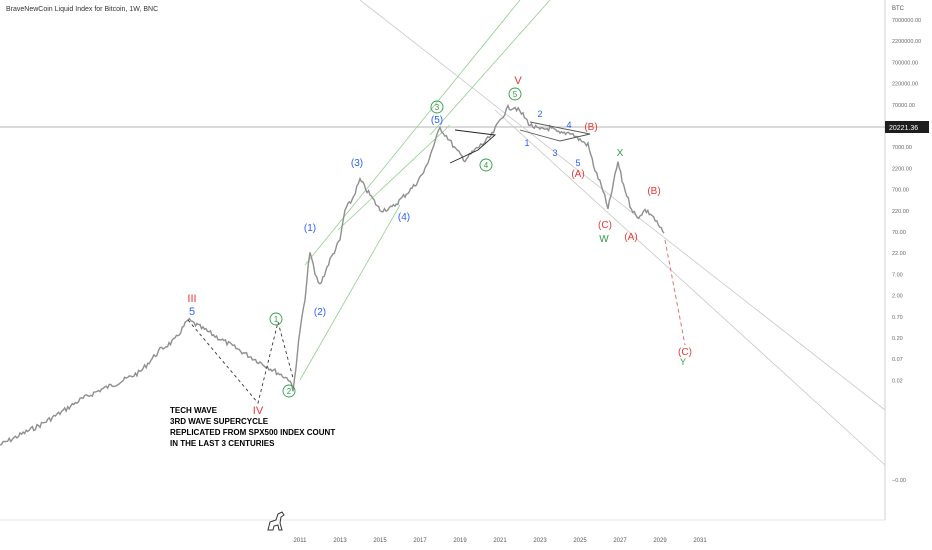 This screenshot has height=550, width=932. Describe the element at coordinates (240, 361) in the screenshot. I see `wave-iii-iv-projection` at that location.